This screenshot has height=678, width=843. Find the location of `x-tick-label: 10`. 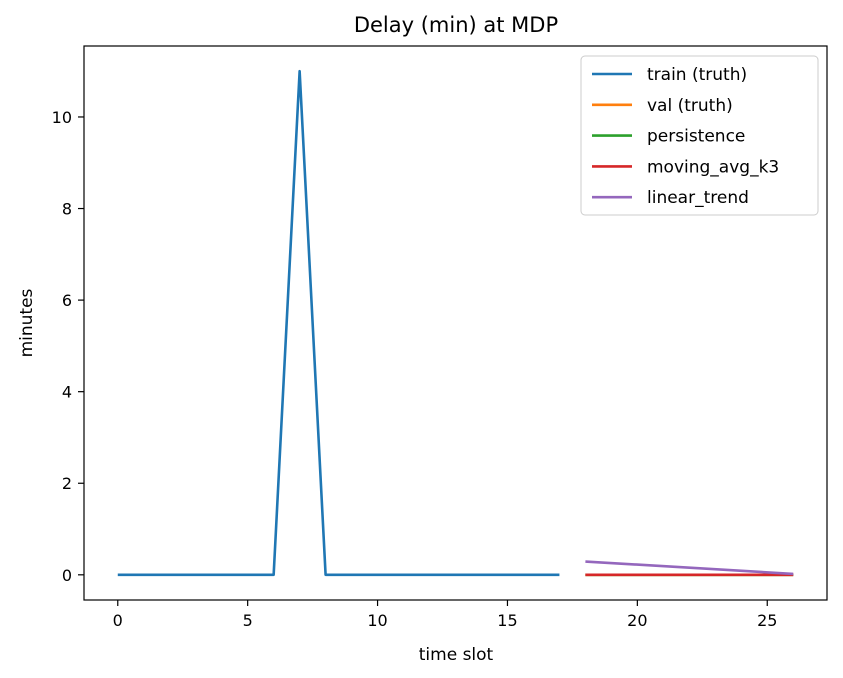

x-tick-label: 10 is located at coordinates (377, 620).